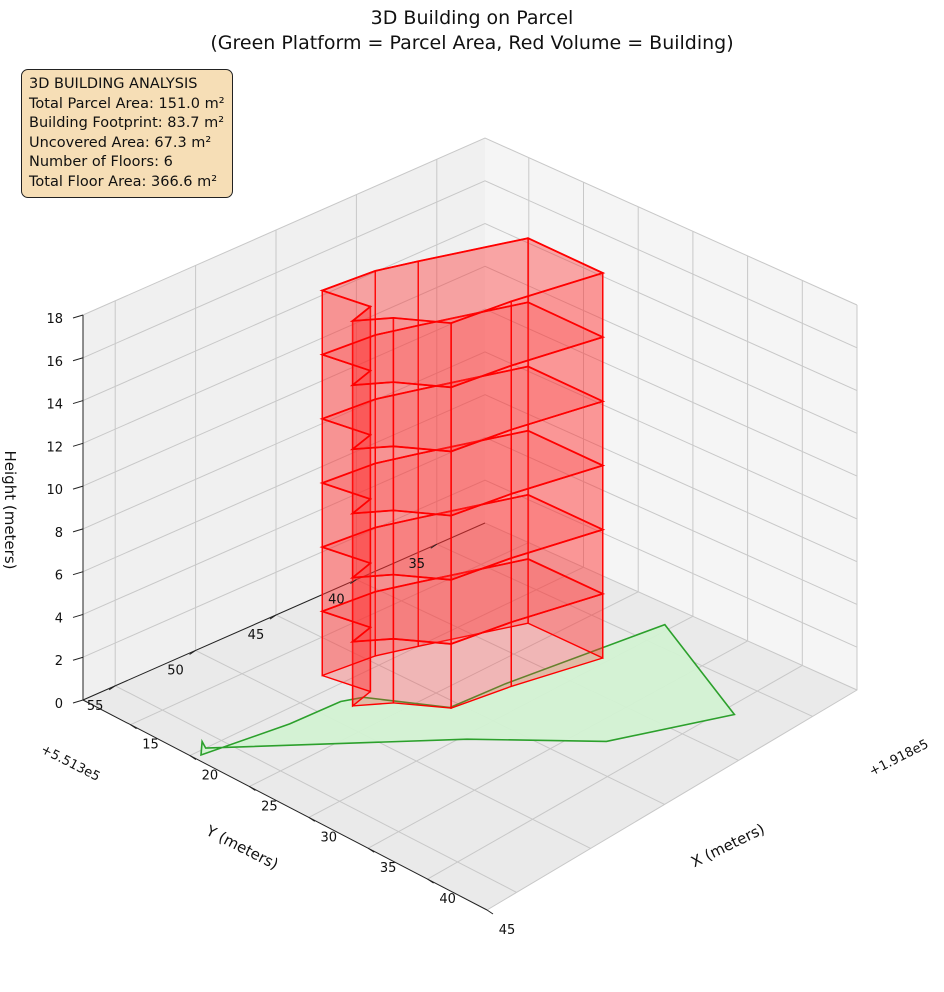 The height and width of the screenshot is (992, 944). Describe the element at coordinates (113, 84) in the screenshot. I see `info-line-heading: 3D BUILDING ANALYSIS` at that location.